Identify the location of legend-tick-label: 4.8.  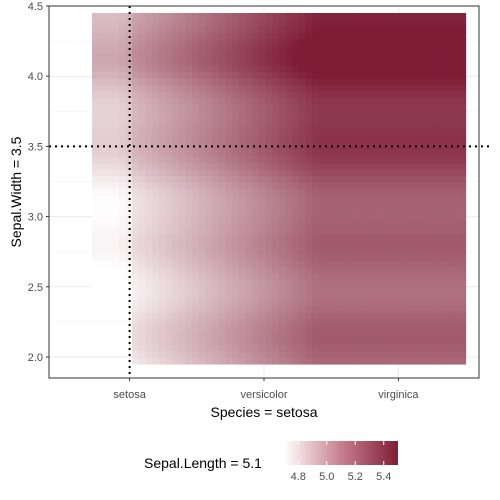
(298, 477).